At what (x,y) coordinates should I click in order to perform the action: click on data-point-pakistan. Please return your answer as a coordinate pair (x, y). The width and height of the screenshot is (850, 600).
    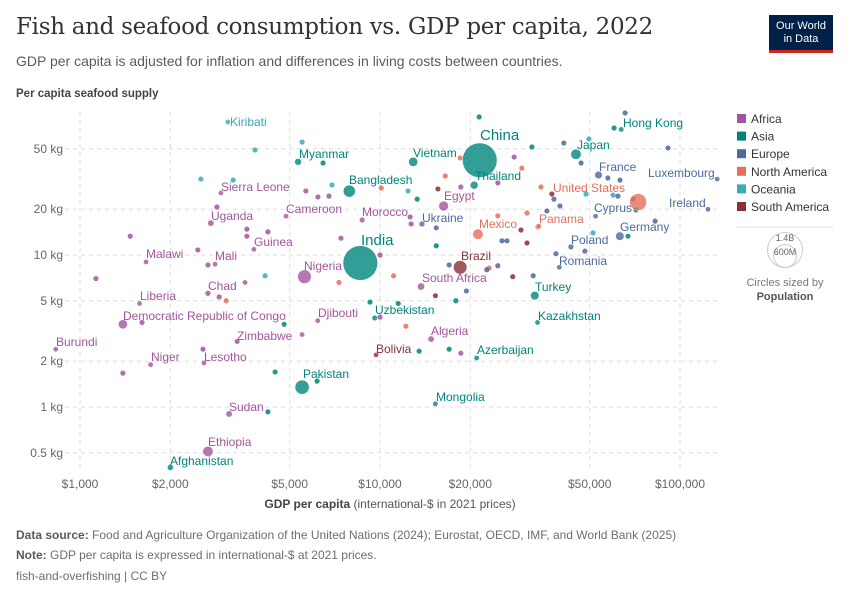
    Looking at the image, I should click on (302, 387).